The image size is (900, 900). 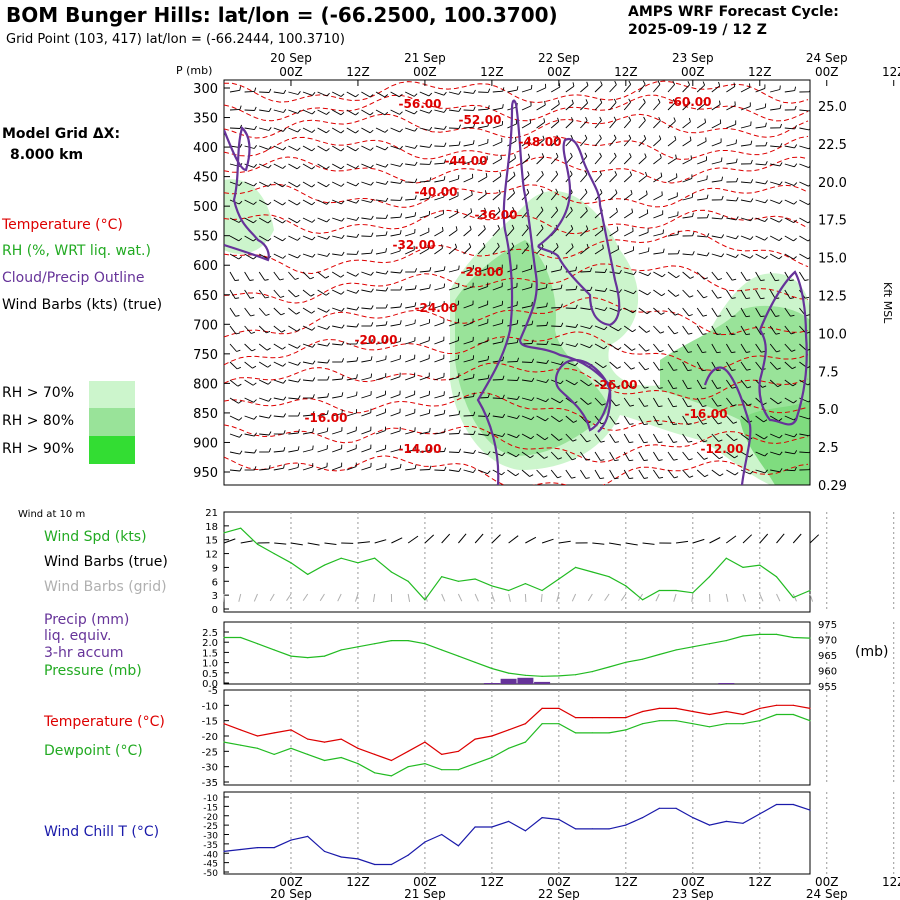 What do you see at coordinates (38, 393) in the screenshot?
I see `legend-rh70-label: RH > 70%` at bounding box center [38, 393].